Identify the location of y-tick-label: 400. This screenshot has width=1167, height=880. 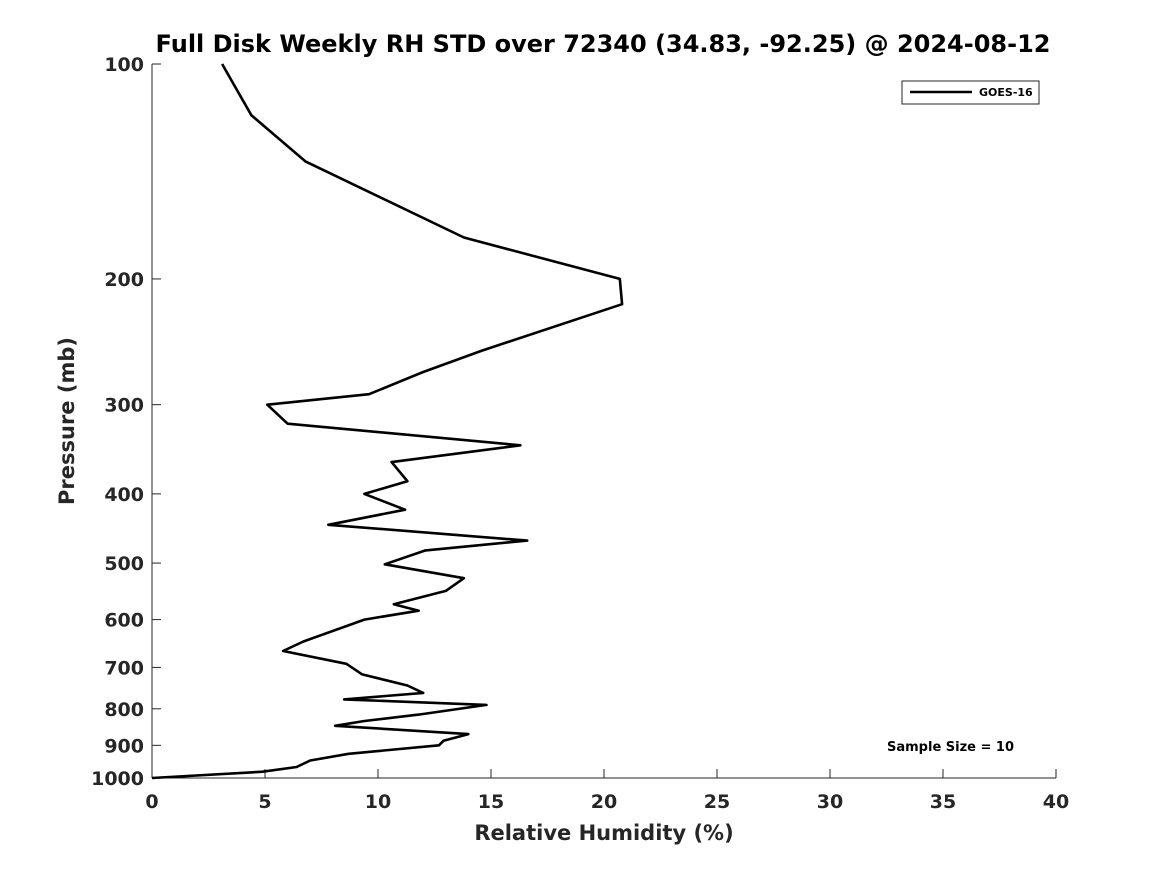
(124, 495).